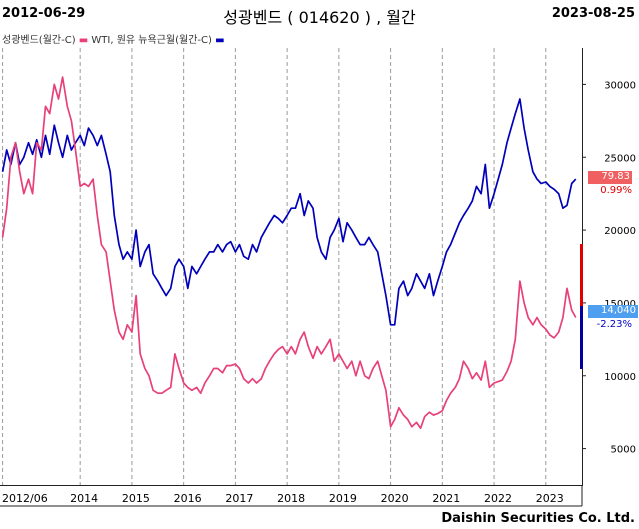  Describe the element at coordinates (446, 498) in the screenshot. I see `x-tick-label: 2021` at that location.